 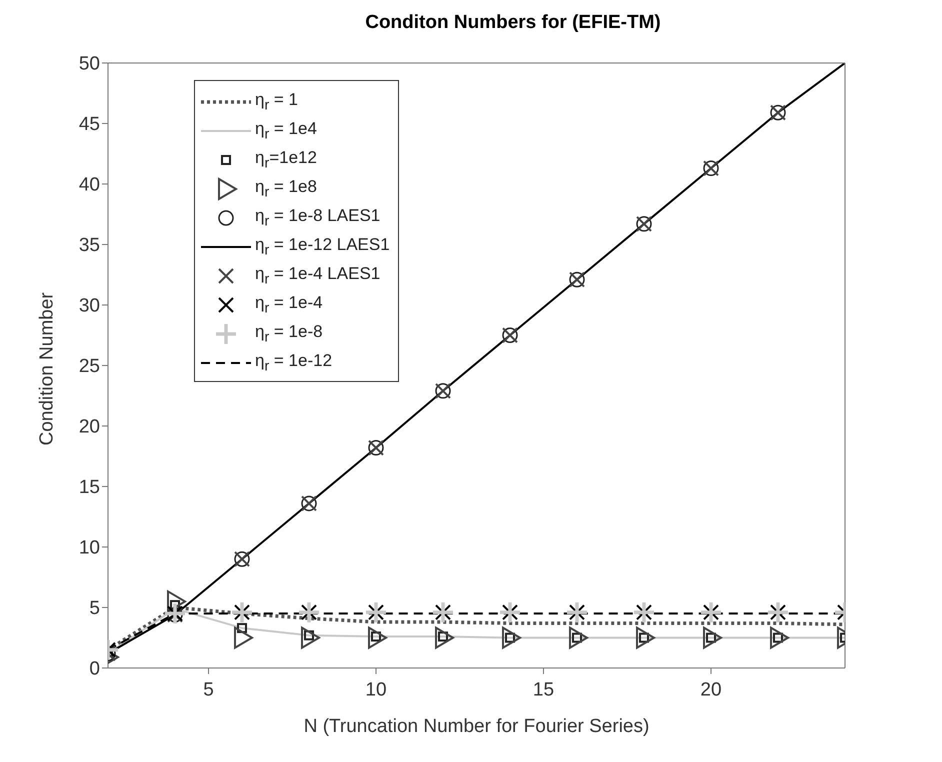 What do you see at coordinates (89, 427) in the screenshot?
I see `y-tick-label: 20` at bounding box center [89, 427].